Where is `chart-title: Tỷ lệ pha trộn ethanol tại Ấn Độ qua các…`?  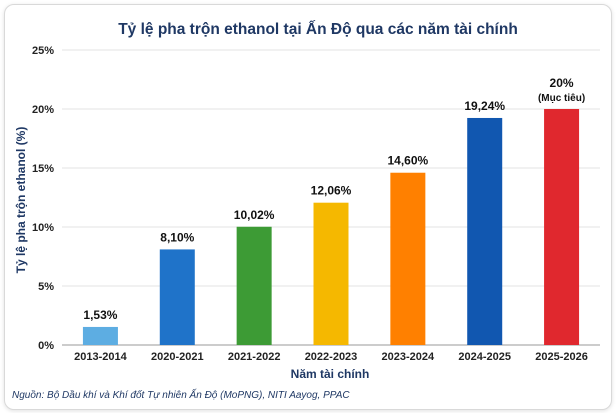
chart-title: Tỷ lệ pha trộn ethanol tại Ấn Độ qua các… is located at coordinates (318, 29).